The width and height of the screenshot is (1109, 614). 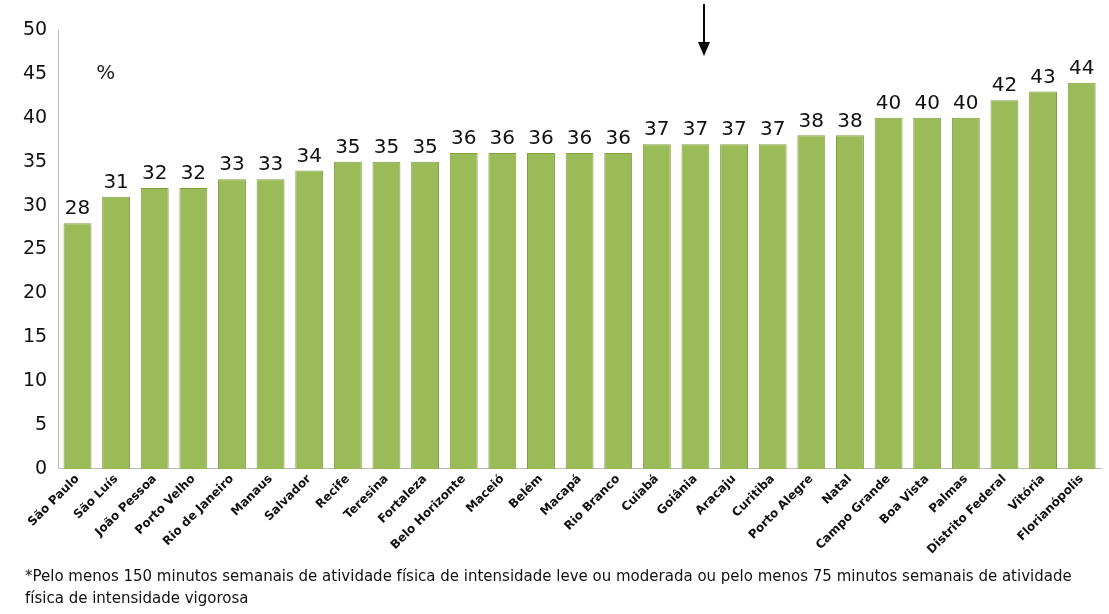 I want to click on data-label: 44, so click(x=1081, y=66).